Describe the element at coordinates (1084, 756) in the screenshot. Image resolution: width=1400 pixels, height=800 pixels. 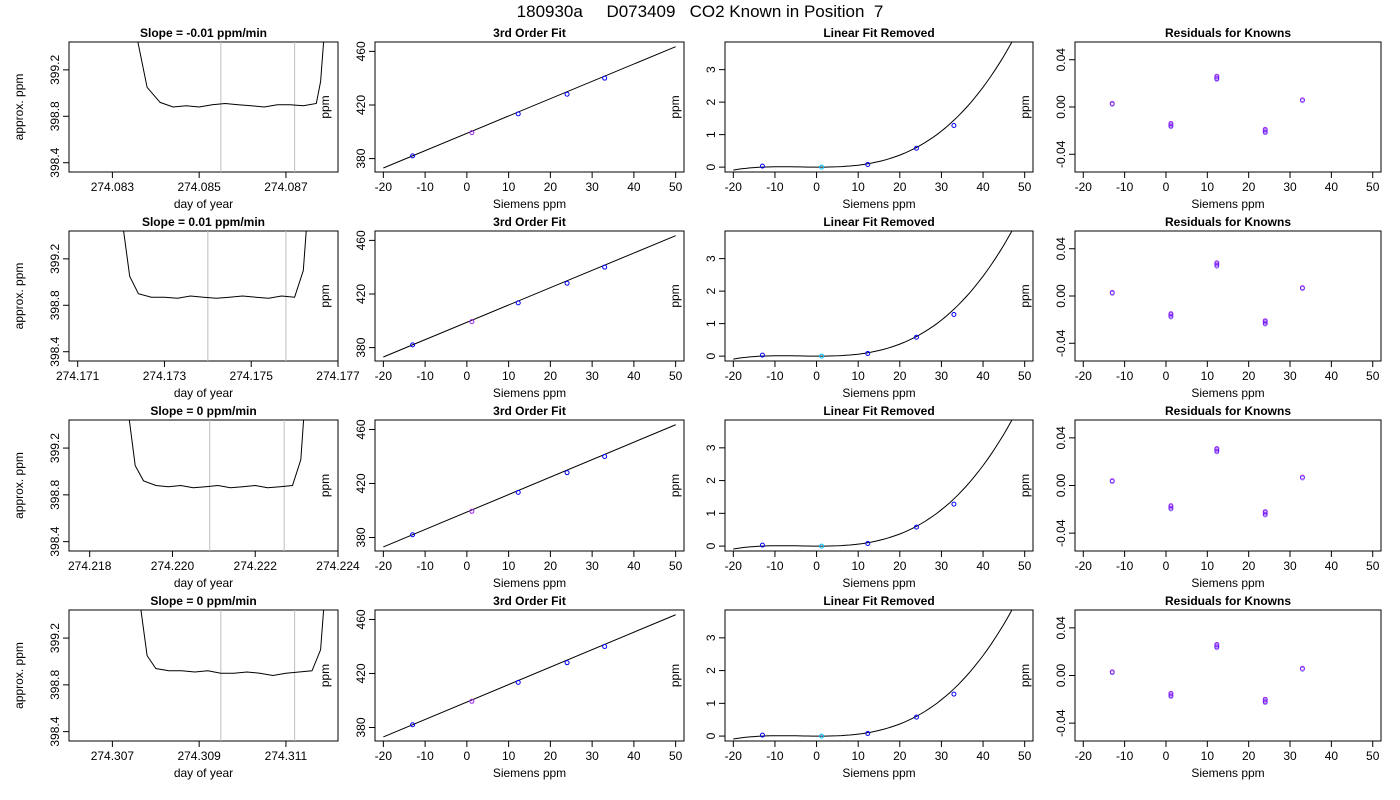
I see `panel-4-residuals-xtick-label: -20` at that location.